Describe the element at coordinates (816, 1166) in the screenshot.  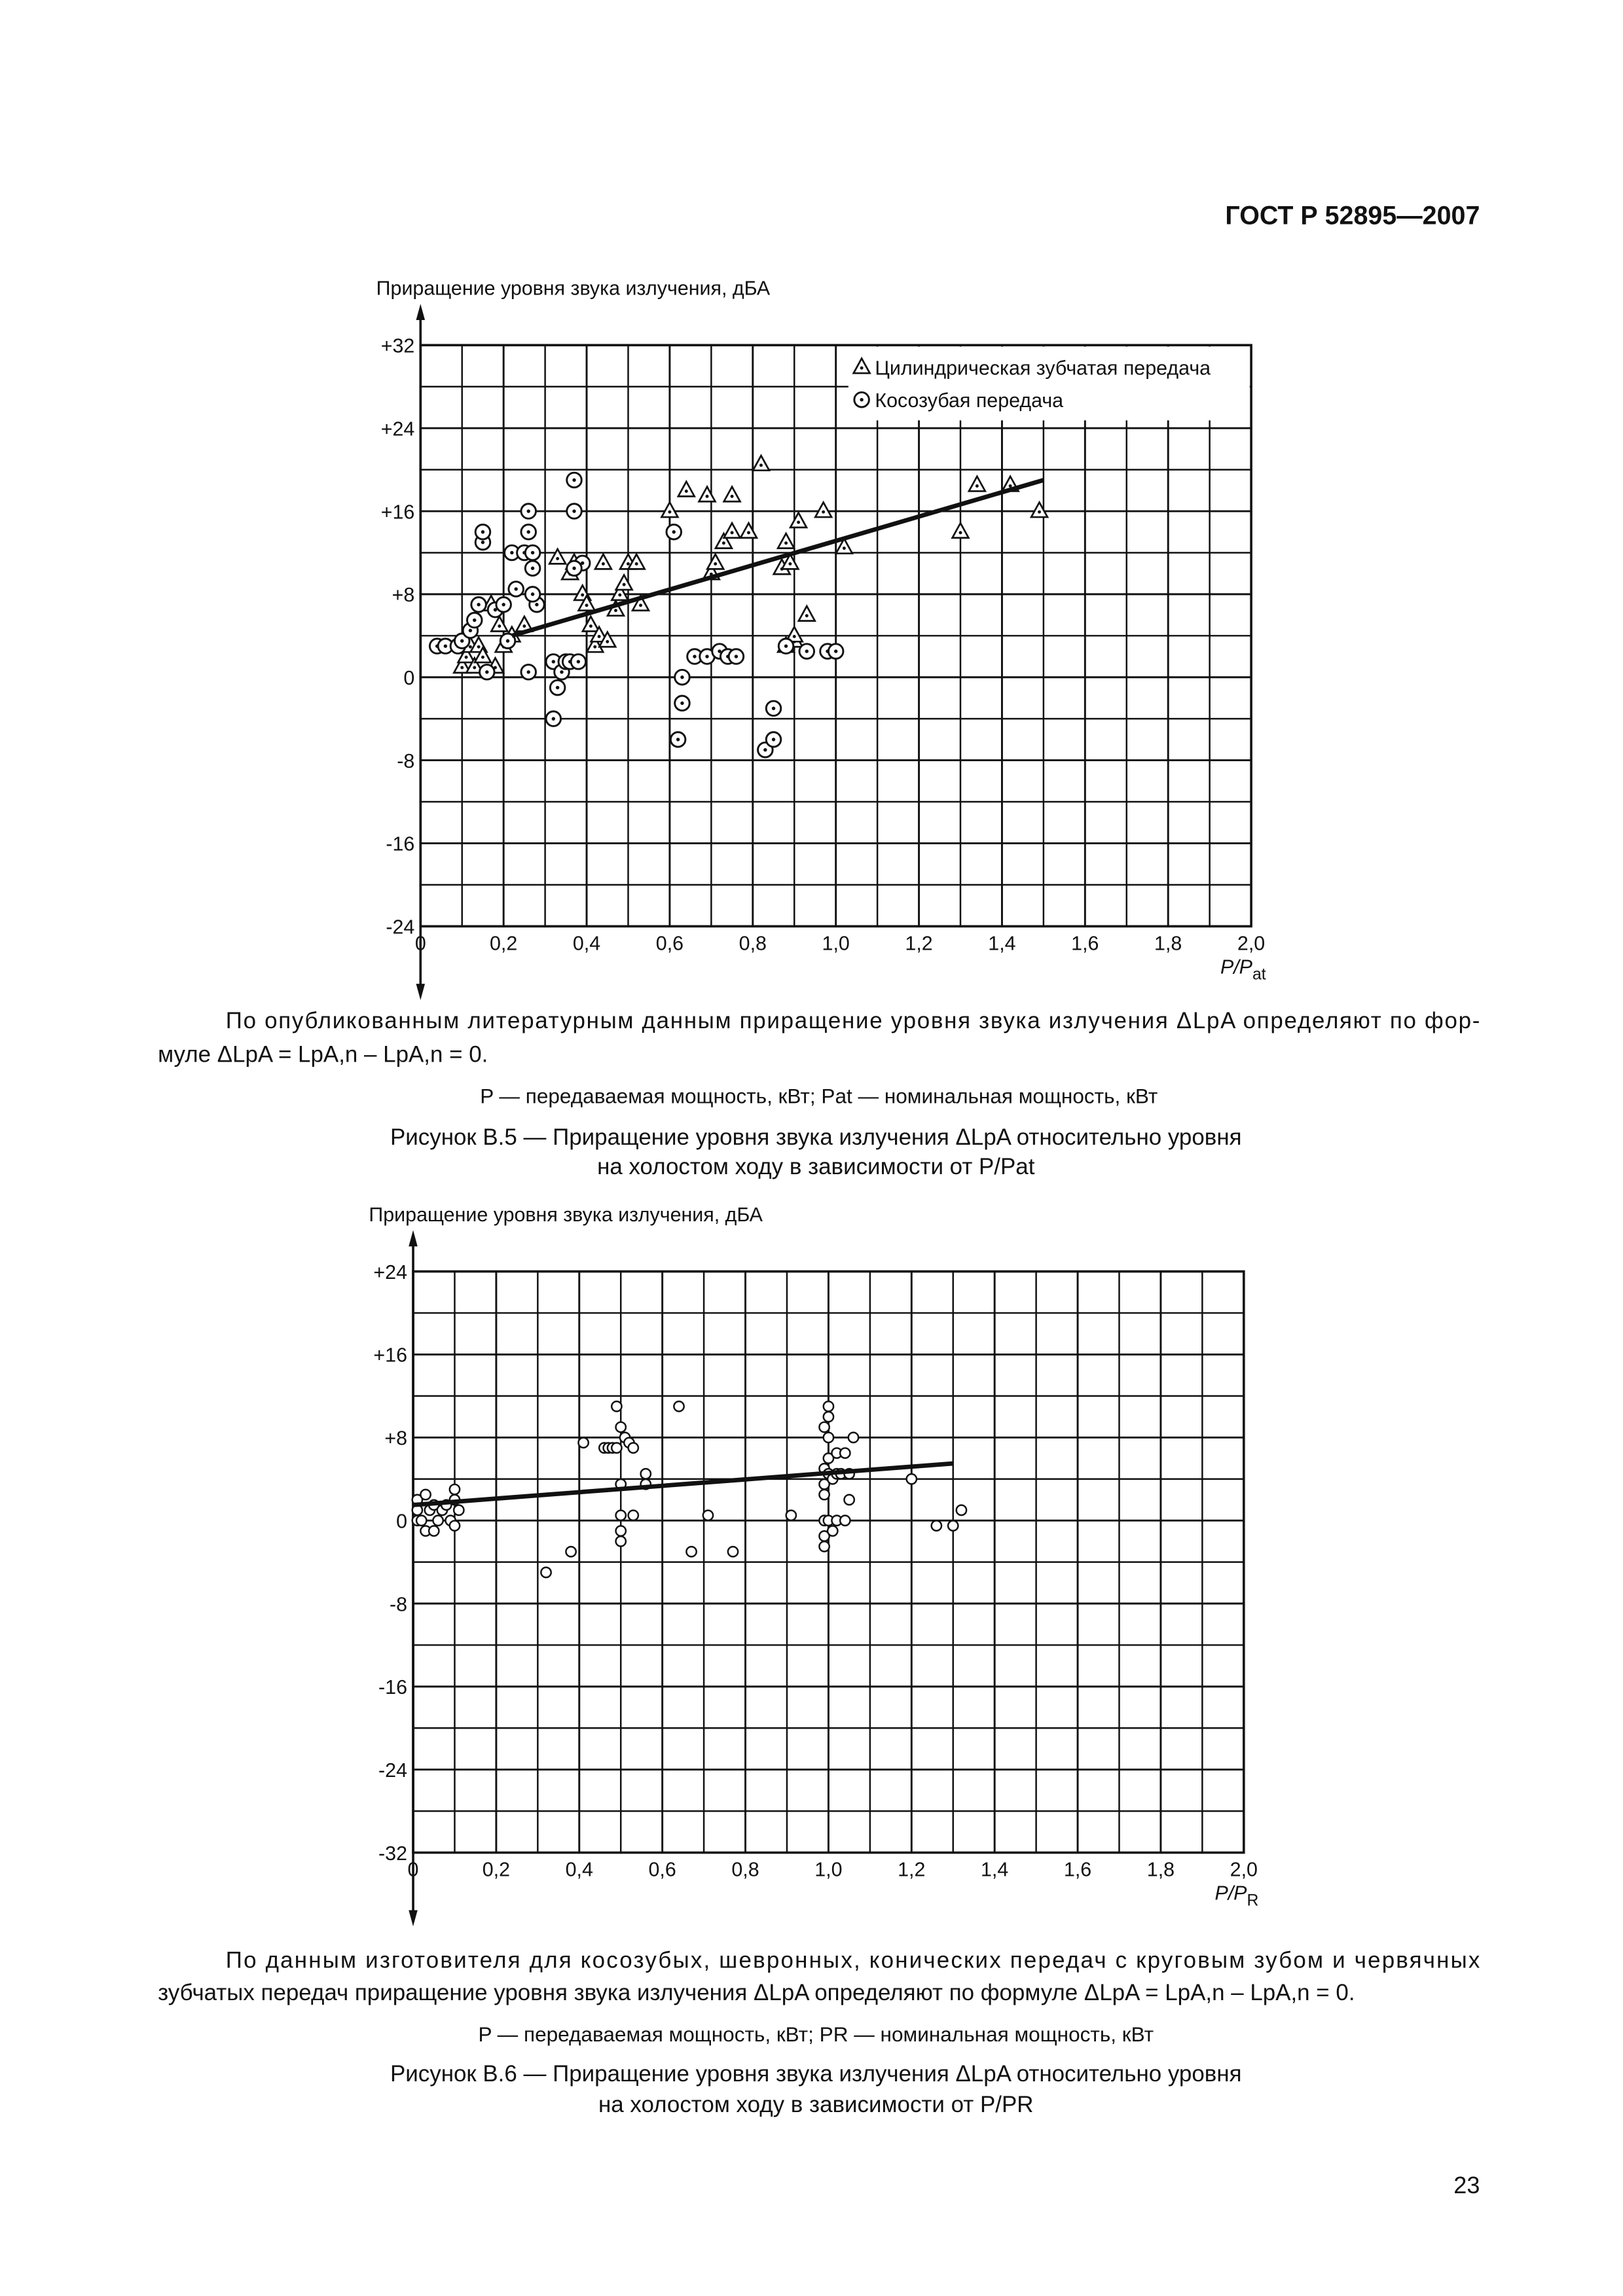
I see `figure-caption: на холостом ходу в зависимости от P/Pat` at that location.